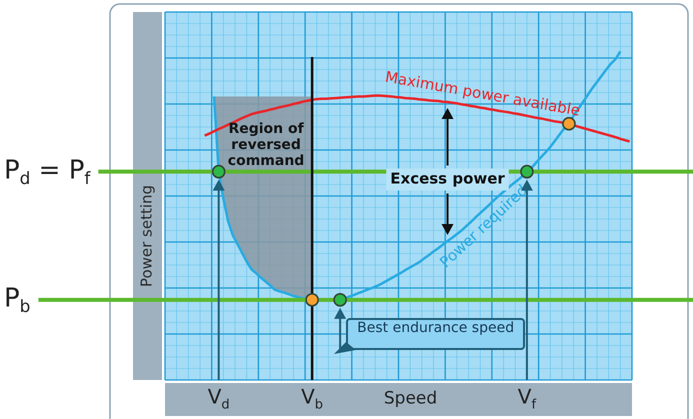 The width and height of the screenshot is (693, 419). I want to click on annotation: Region of reversed command, so click(266, 144).